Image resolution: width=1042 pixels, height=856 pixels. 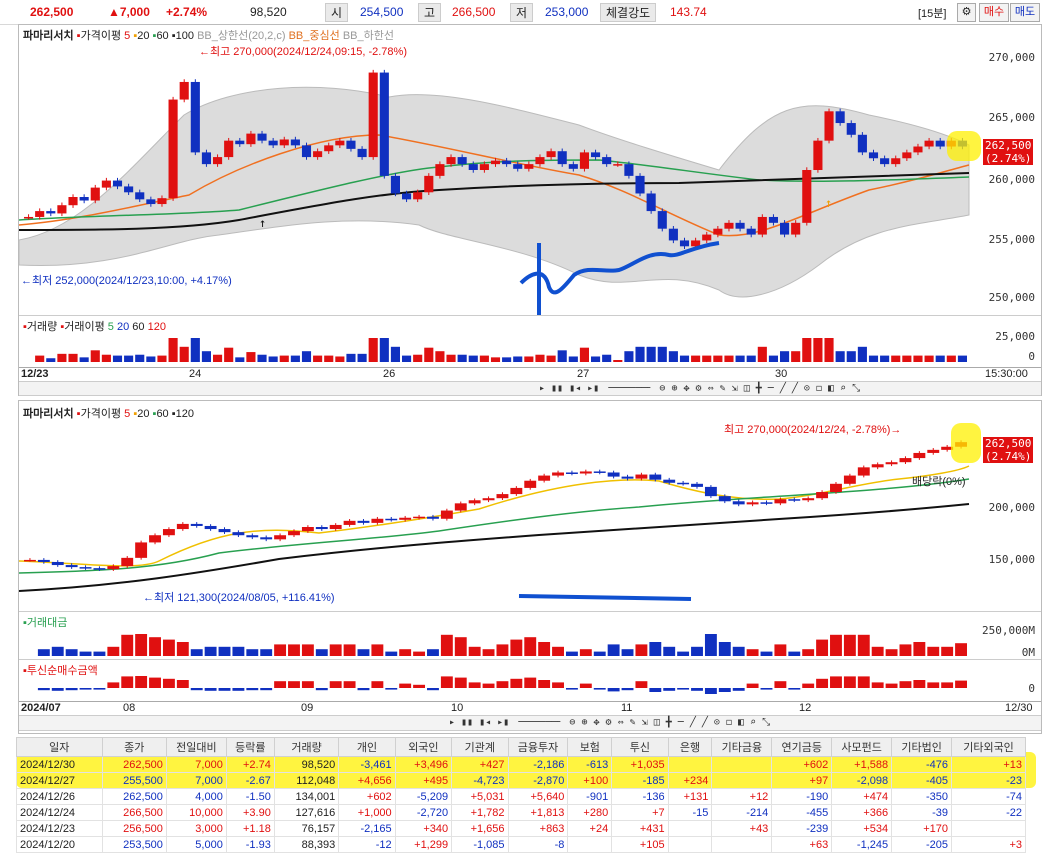 What do you see at coordinates (538, 747) in the screenshot?
I see `table-header-cell: 금융투자` at bounding box center [538, 747].